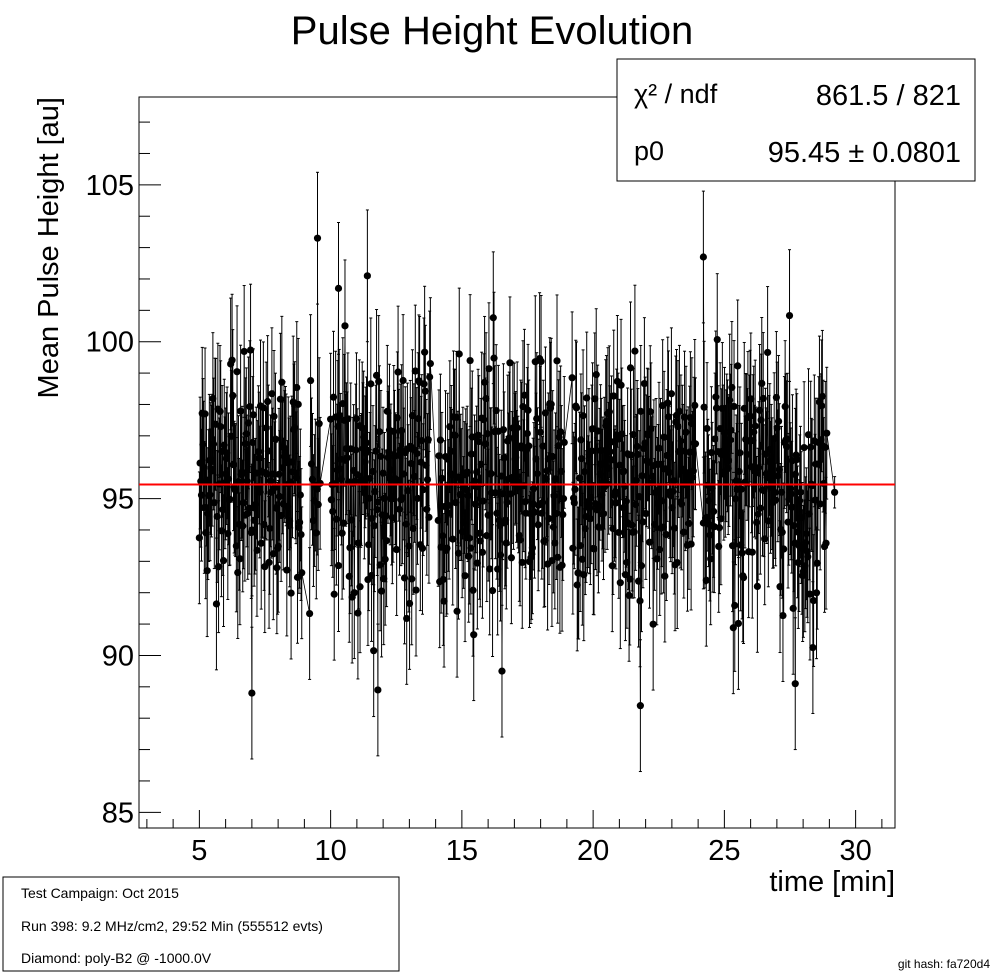 This screenshot has width=996, height=974. Describe the element at coordinates (864, 153) in the screenshot. I see `stats-p0-value: 95.45 ± 0.0801` at that location.